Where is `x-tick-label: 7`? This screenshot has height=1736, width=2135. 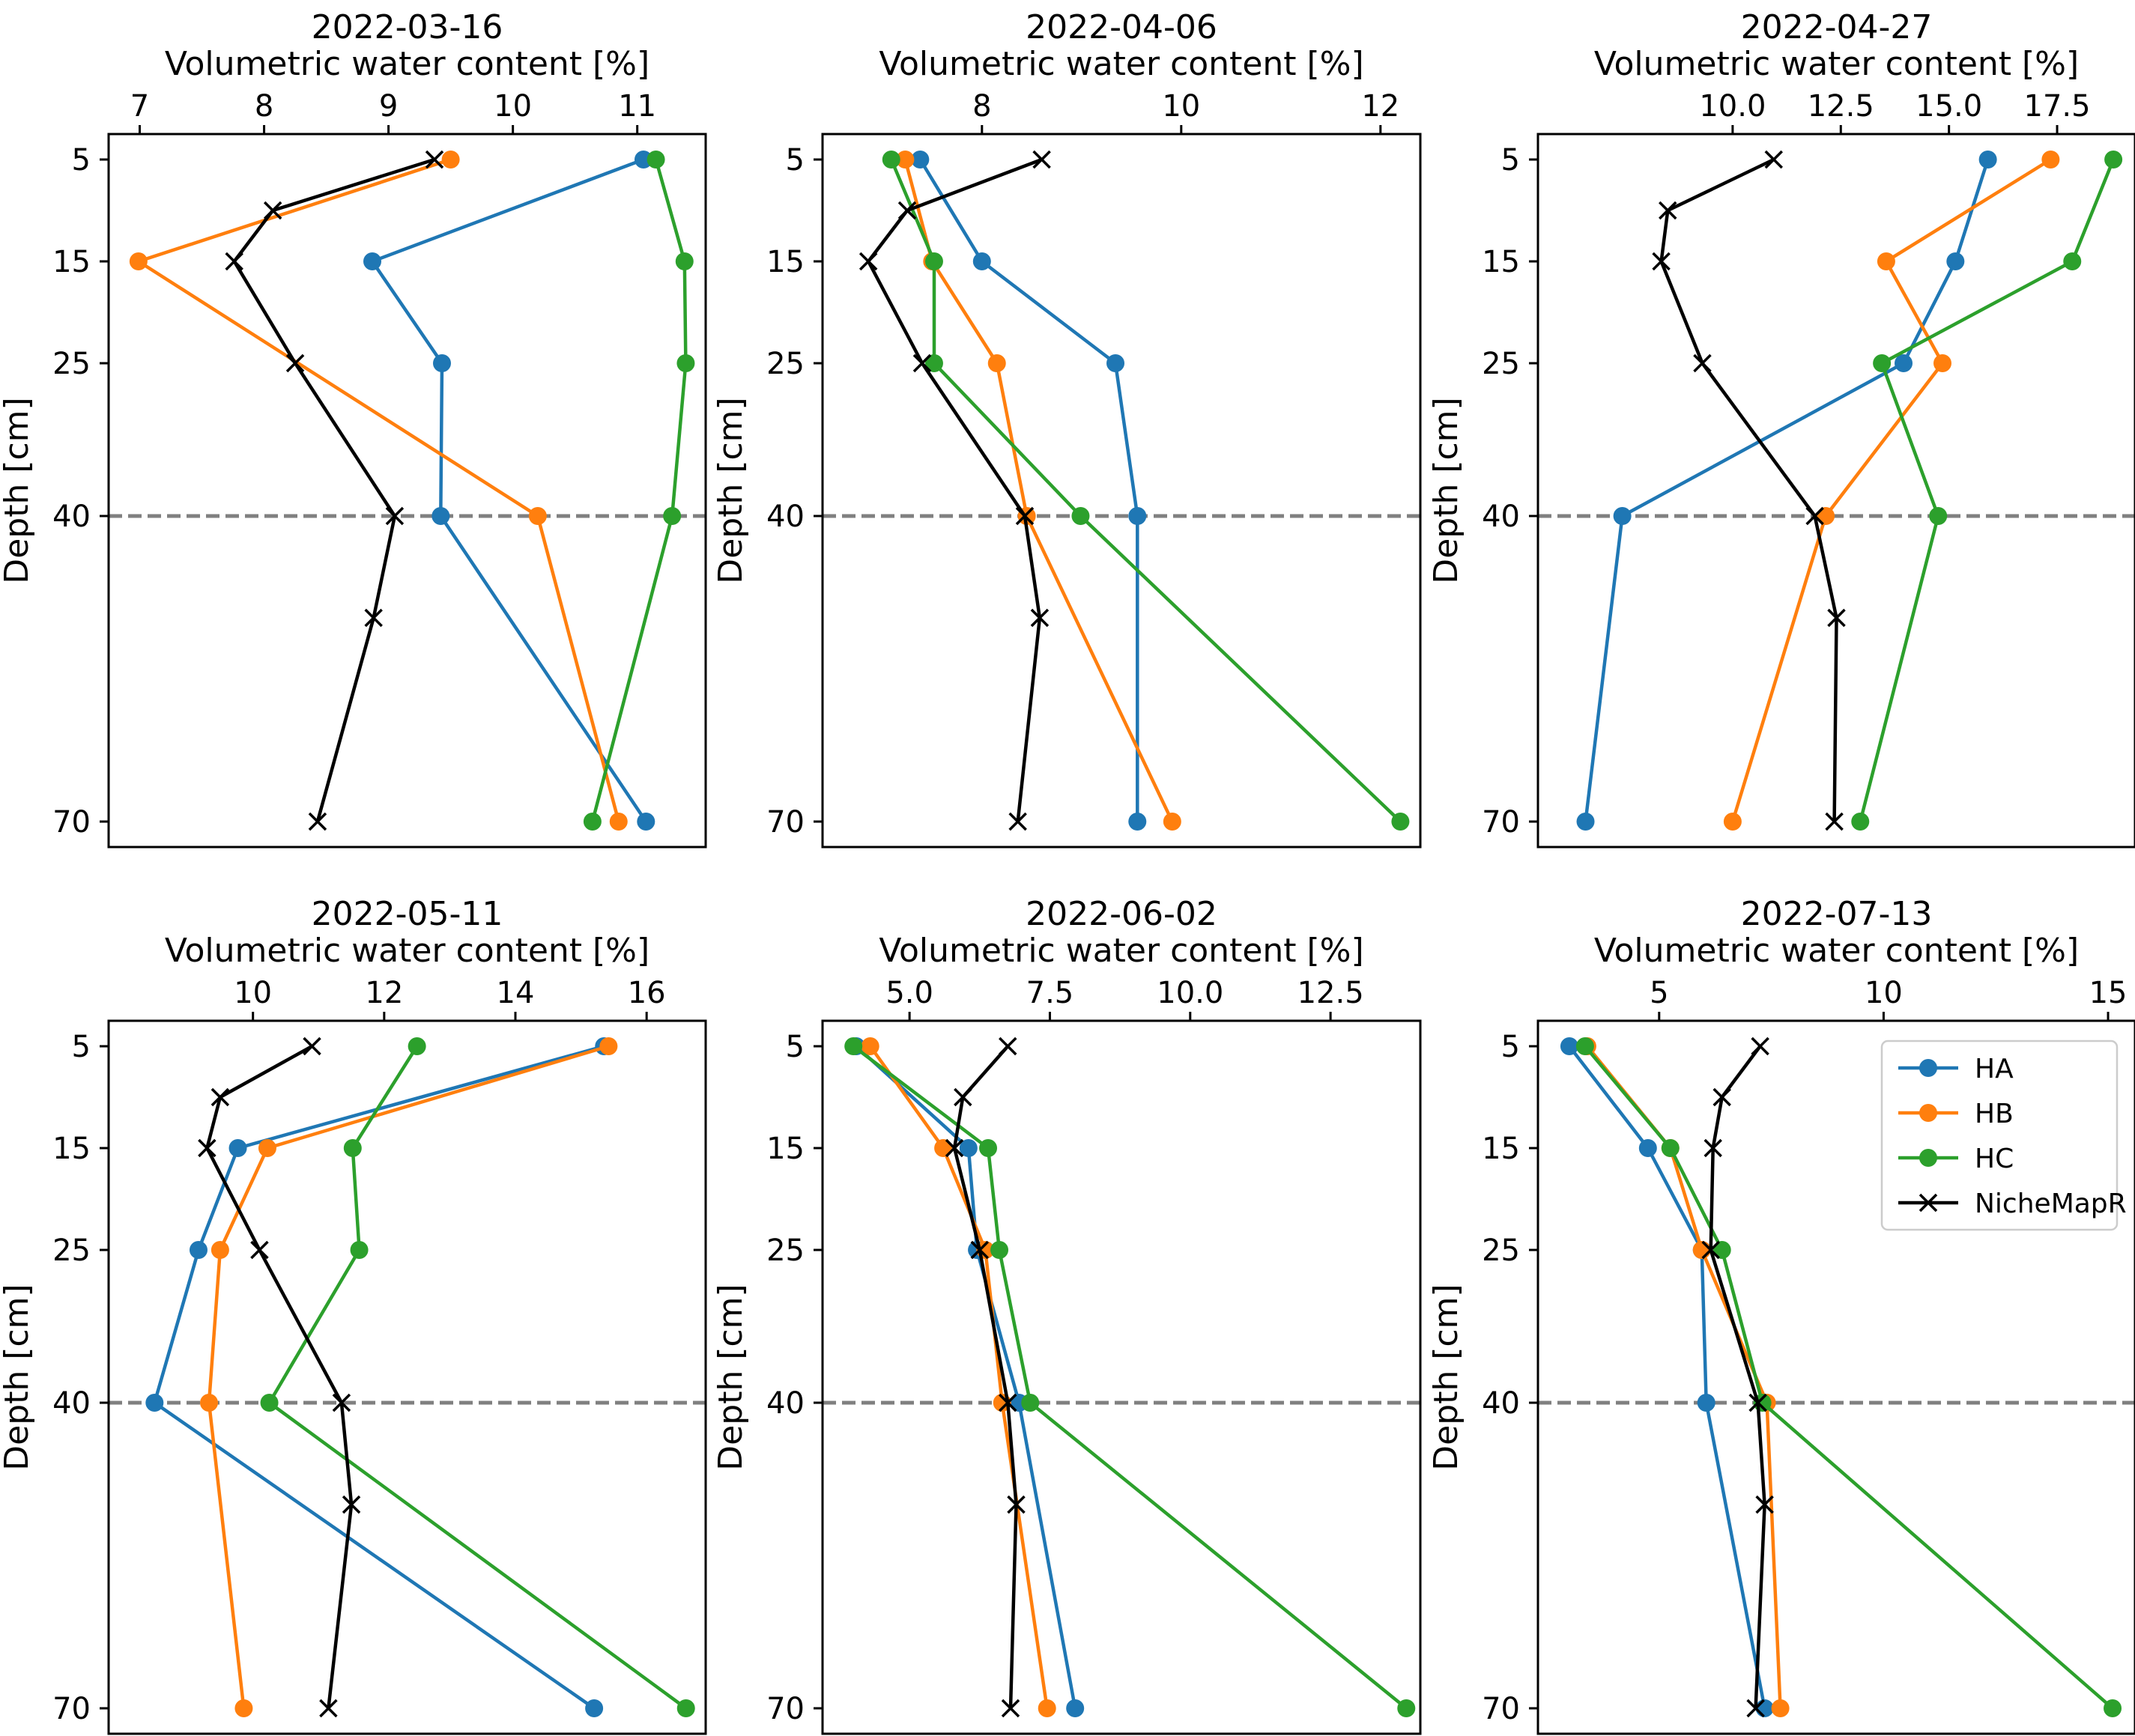 x-tick-label: 7 is located at coordinates (139, 106).